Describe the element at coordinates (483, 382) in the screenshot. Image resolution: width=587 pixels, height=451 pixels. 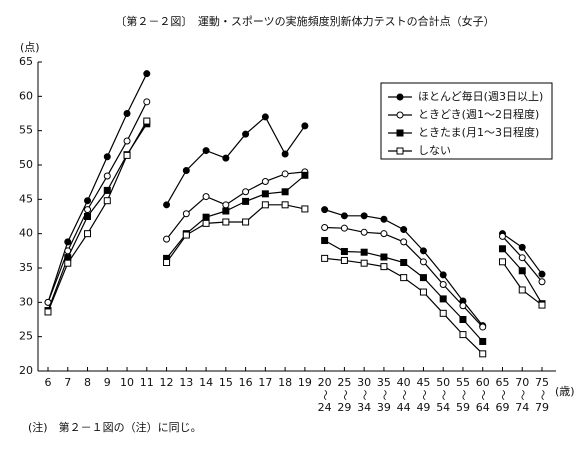
I see `x-tick-label: 60` at that location.